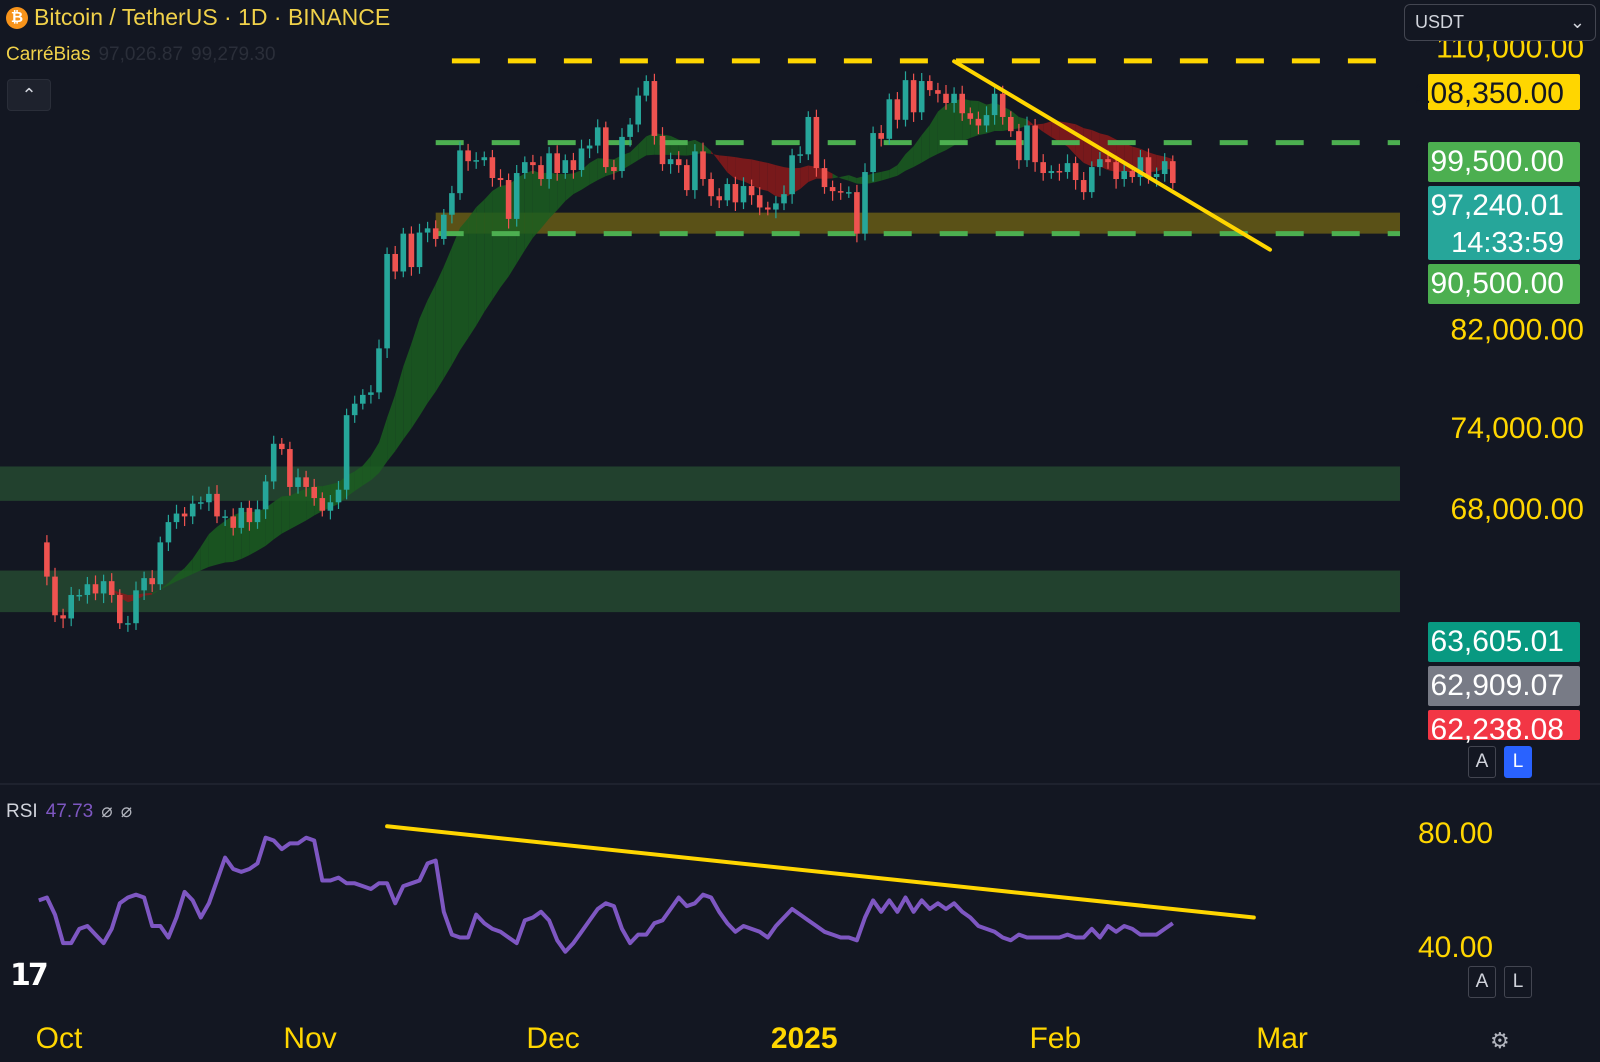  What do you see at coordinates (29, 975) in the screenshot?
I see `tradingview-logo-icon: 17` at bounding box center [29, 975].